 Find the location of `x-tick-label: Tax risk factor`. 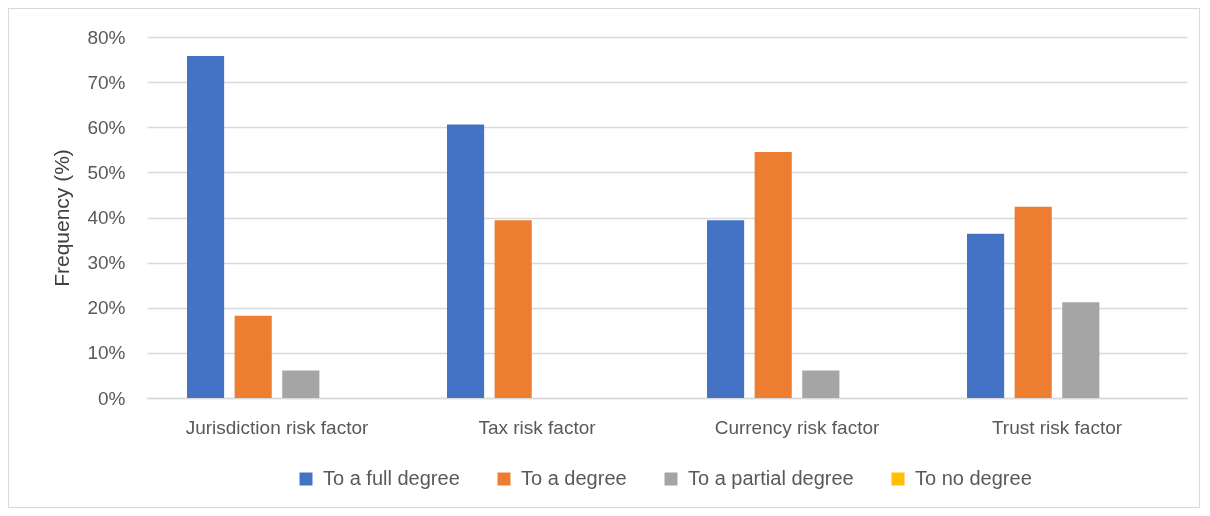

x-tick-label: Tax risk factor is located at coordinates (537, 427).